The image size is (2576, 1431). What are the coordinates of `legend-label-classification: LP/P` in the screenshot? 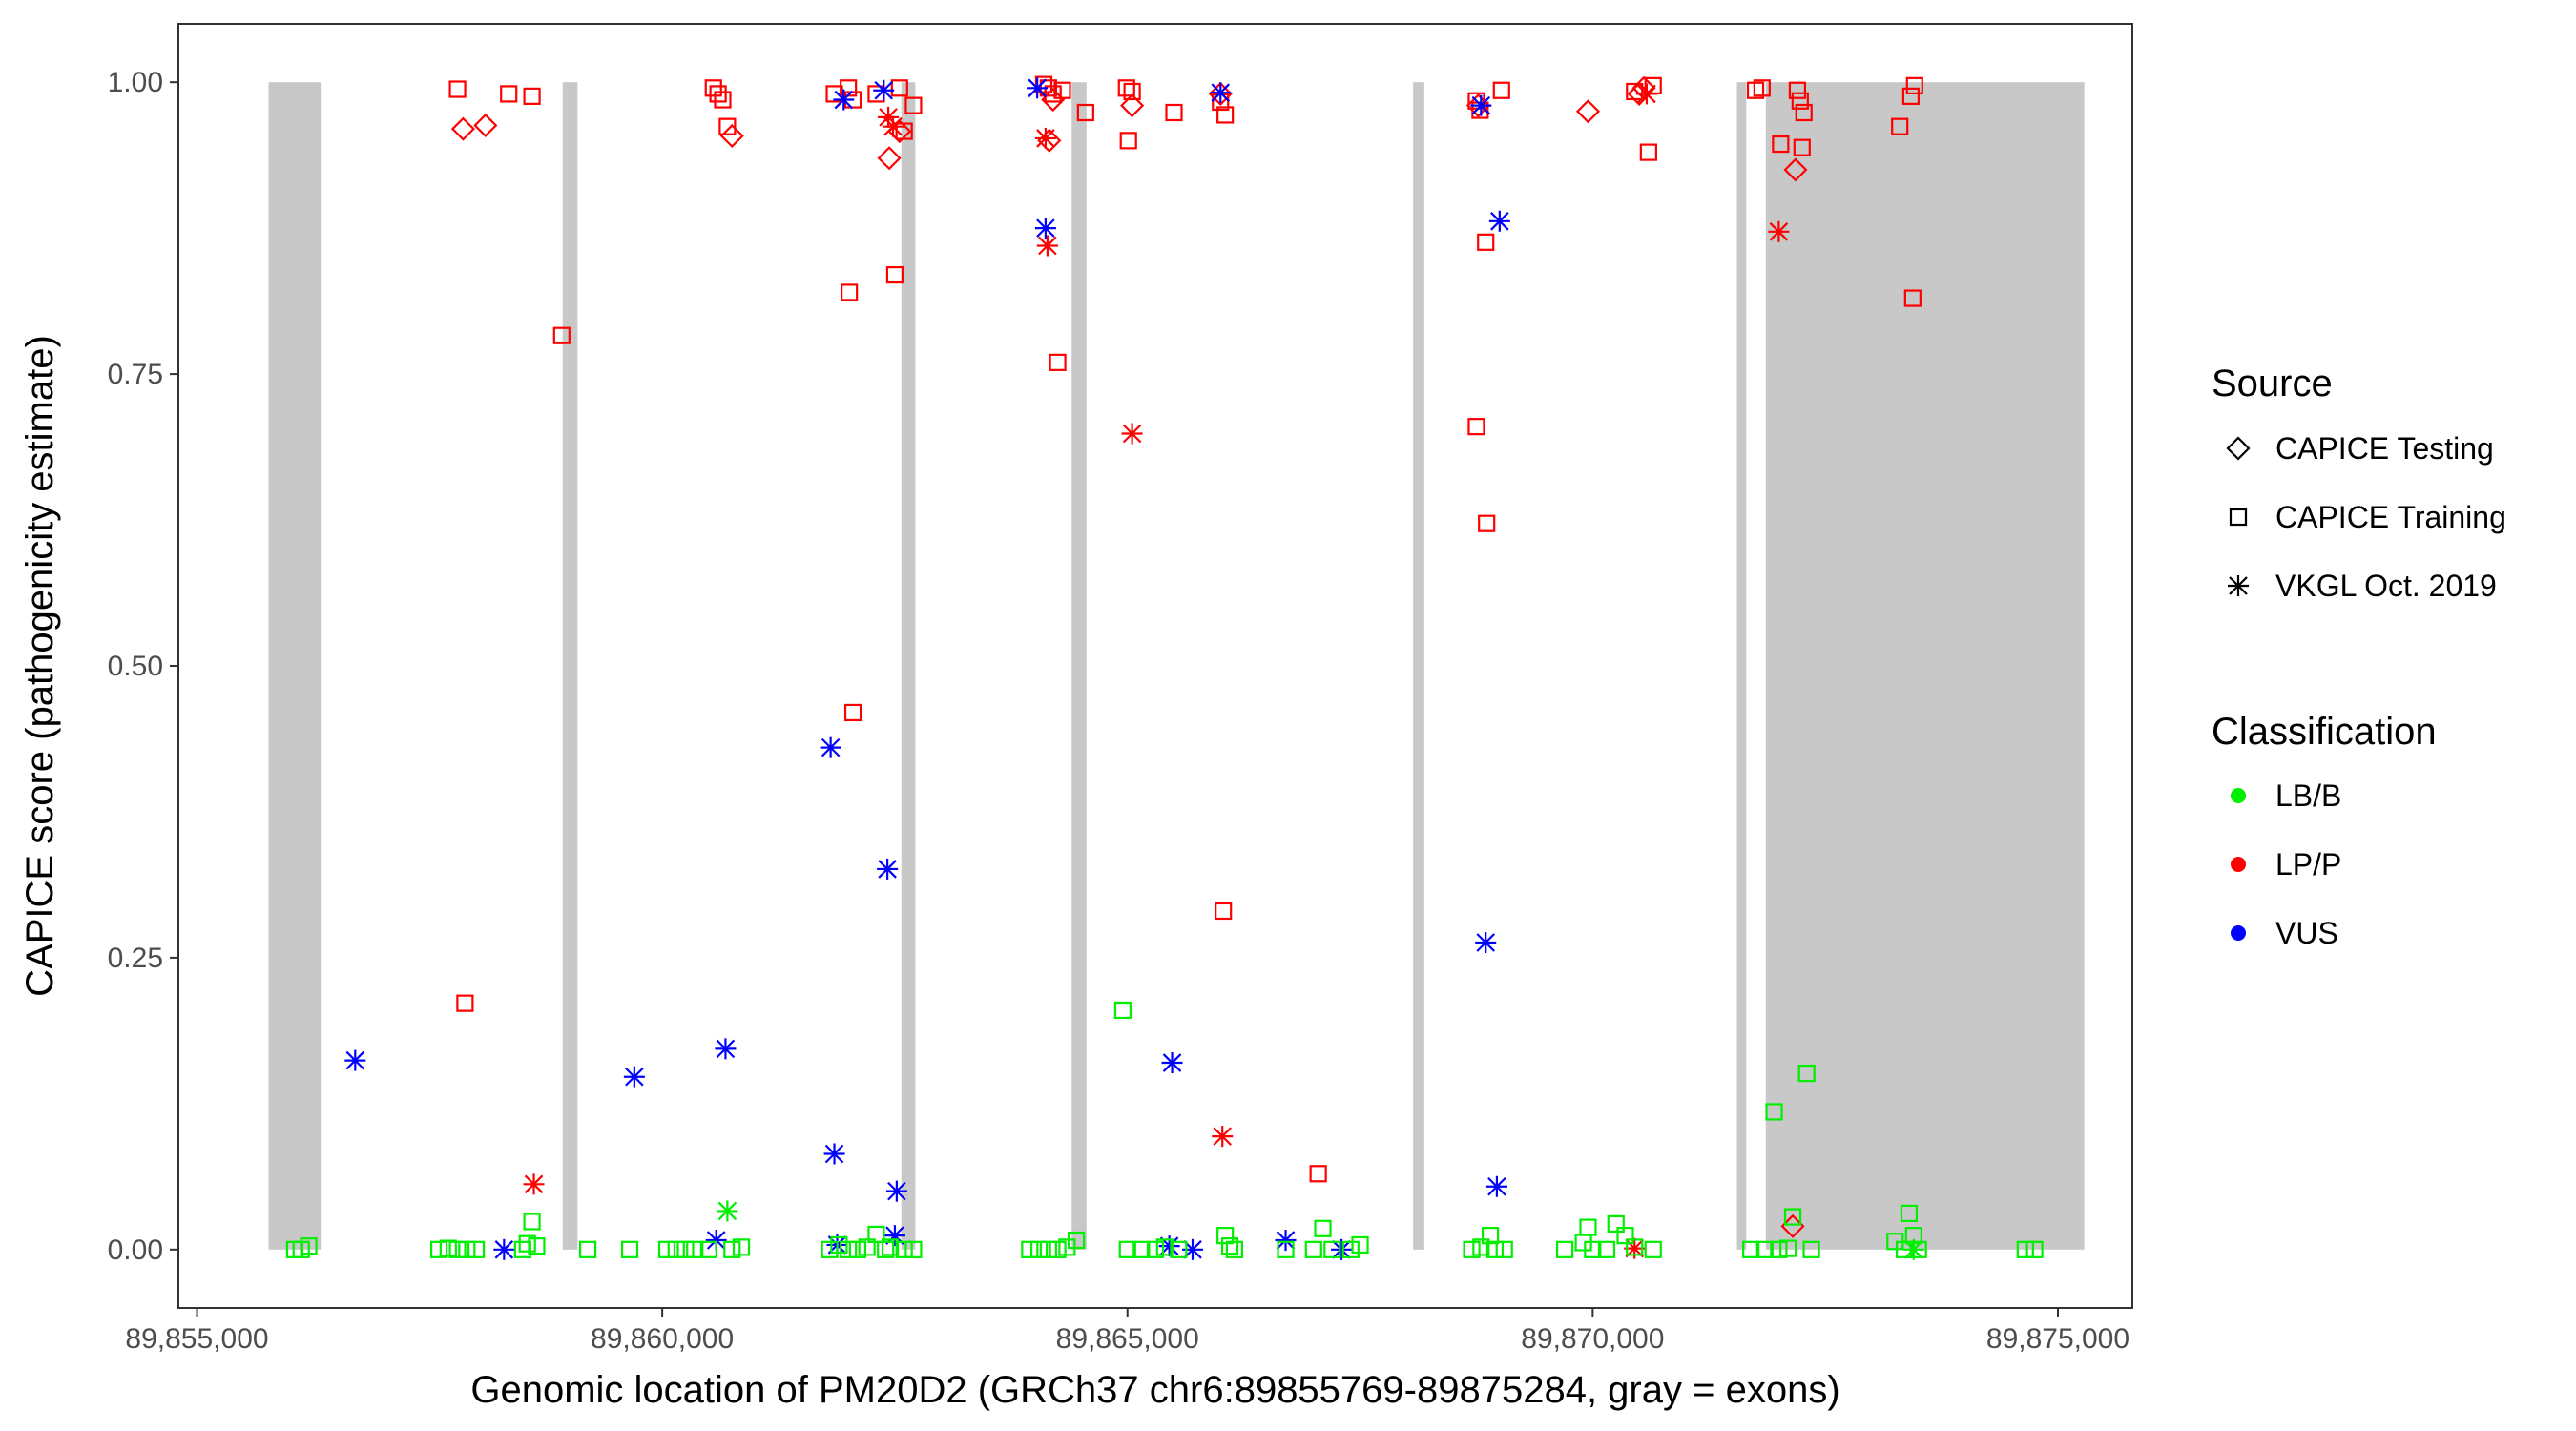 It's located at (2308, 864).